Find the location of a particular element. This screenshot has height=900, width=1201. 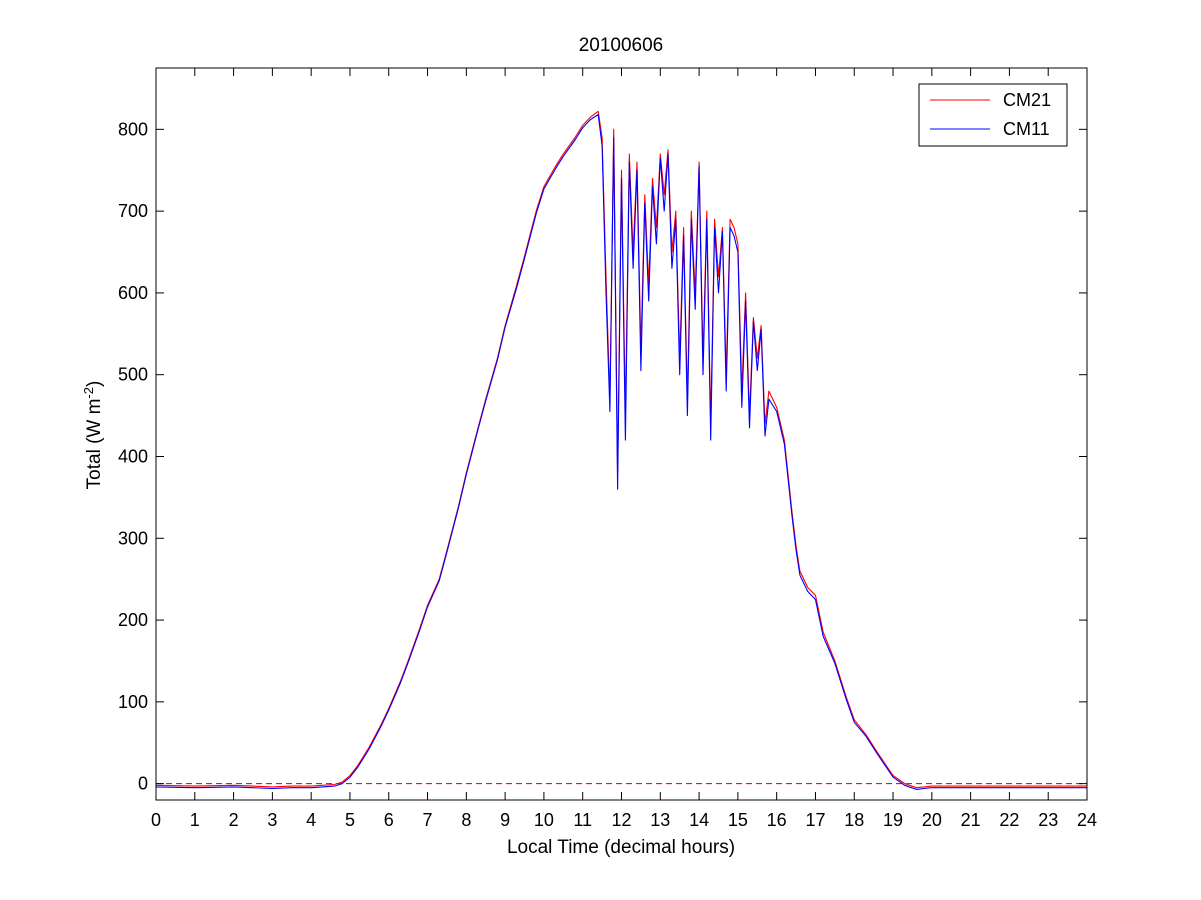

y-axis-label-close: ) is located at coordinates (94, 384).